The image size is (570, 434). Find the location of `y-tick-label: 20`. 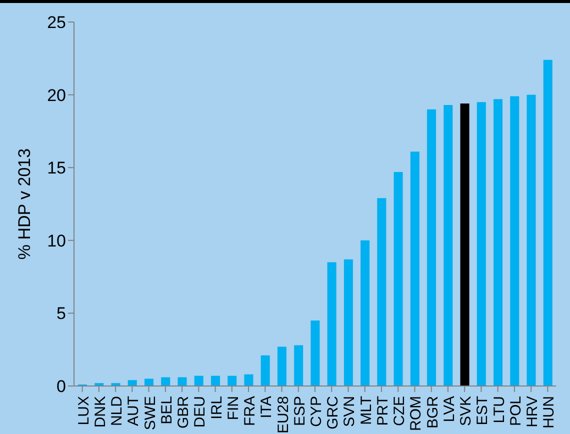

y-tick-label: 20 is located at coordinates (56, 95).